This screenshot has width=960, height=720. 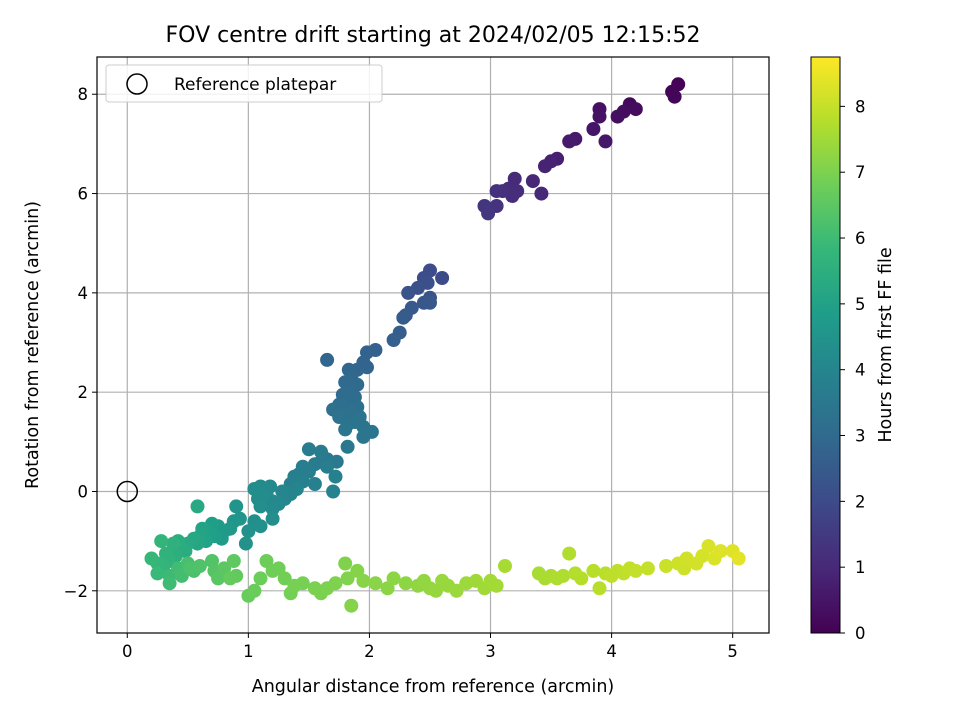 What do you see at coordinates (369, 651) in the screenshot?
I see `x-tick-label: 2` at bounding box center [369, 651].